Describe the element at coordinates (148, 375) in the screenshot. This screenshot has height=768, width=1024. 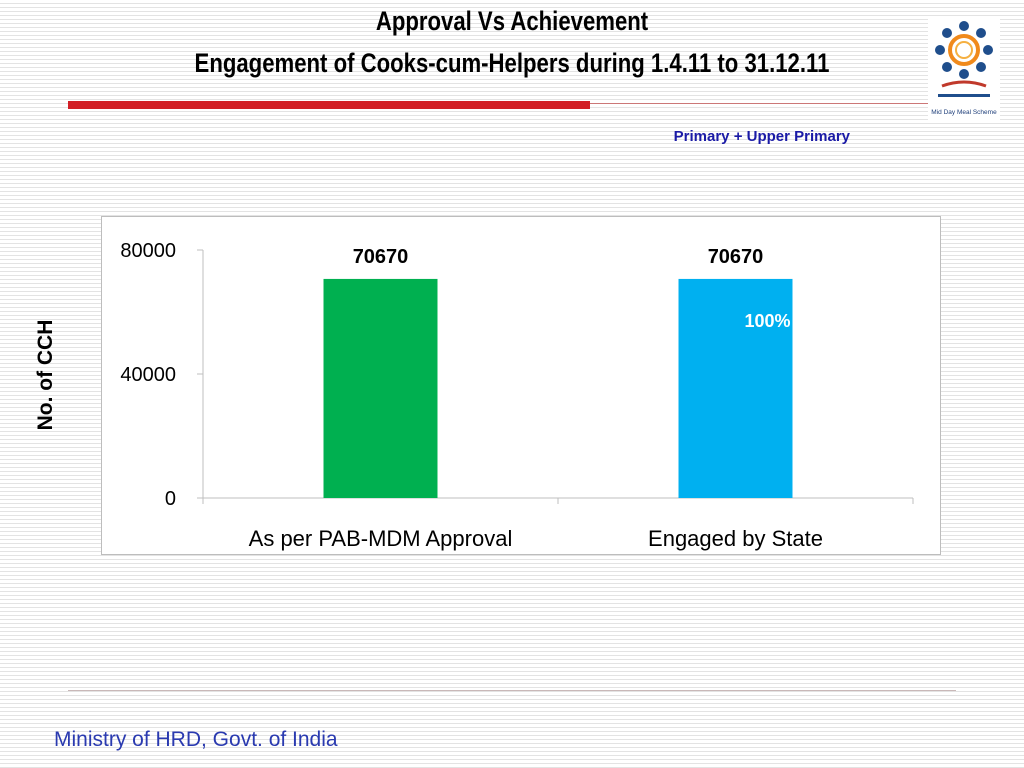
I see `y-tick-label: 40000` at that location.